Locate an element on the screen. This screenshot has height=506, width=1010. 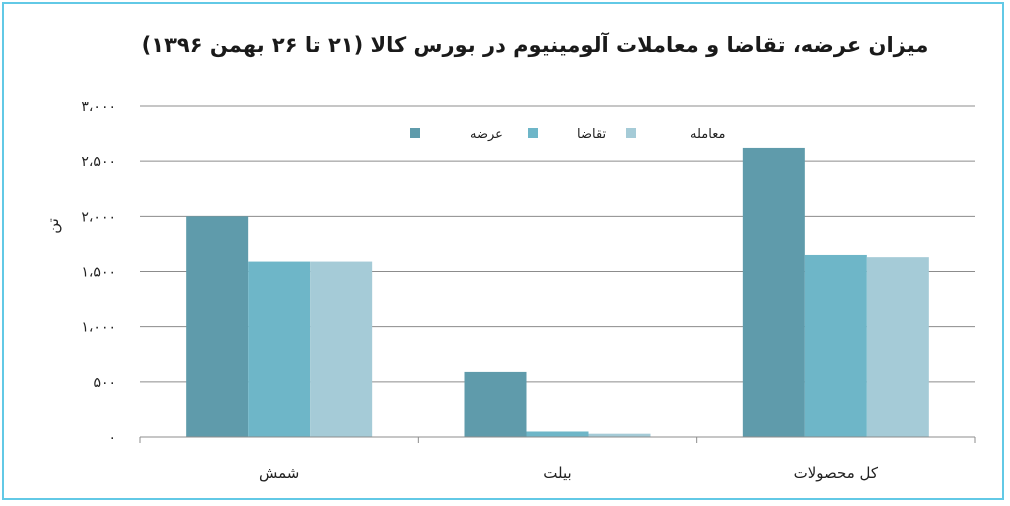
x-axis: شمش بیلت کل محصولات is located at coordinates (557, 459).